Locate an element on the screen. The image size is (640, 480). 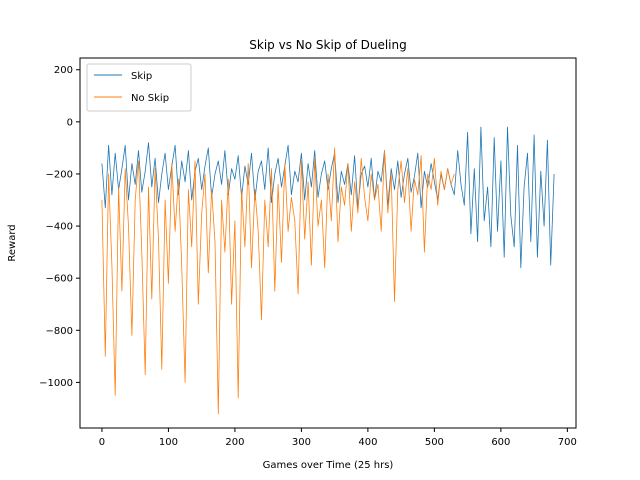
x-tick-label: 400 is located at coordinates (367, 442).